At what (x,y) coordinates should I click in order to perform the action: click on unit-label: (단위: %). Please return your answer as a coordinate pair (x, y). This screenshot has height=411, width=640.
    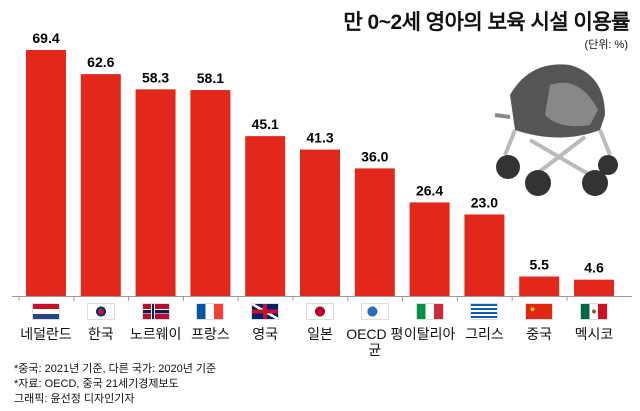
    Looking at the image, I should click on (606, 45).